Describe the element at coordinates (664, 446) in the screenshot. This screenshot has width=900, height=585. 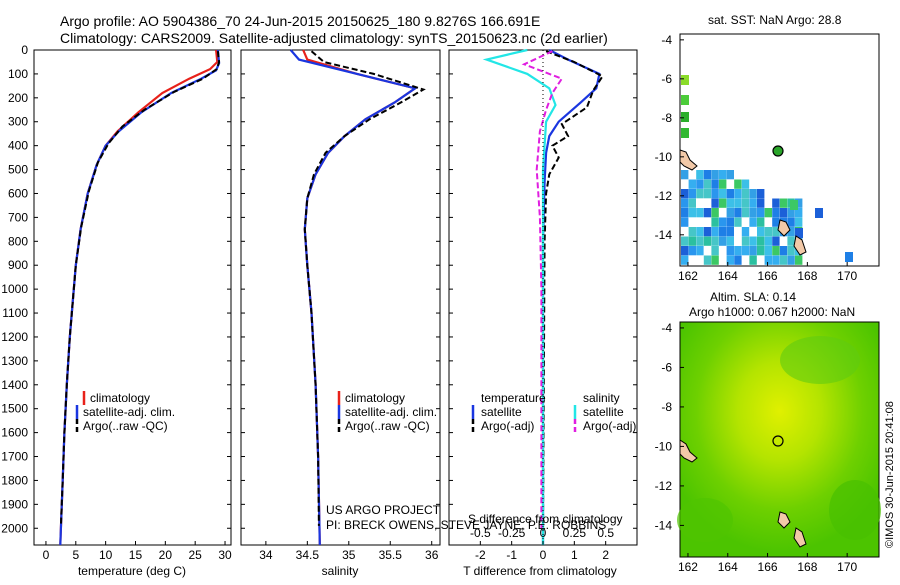
I see `map-y-tick-label: -10` at that location.